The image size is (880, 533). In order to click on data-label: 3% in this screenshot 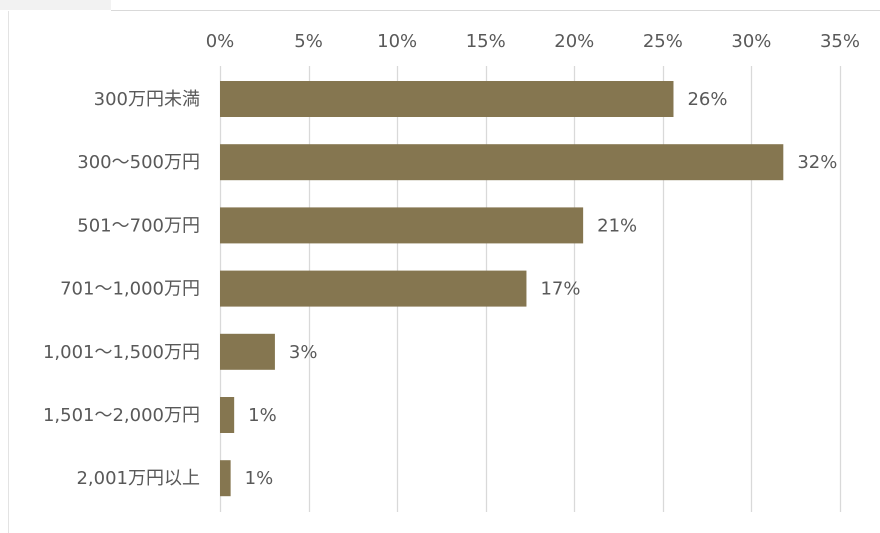, I will do `click(303, 352)`.